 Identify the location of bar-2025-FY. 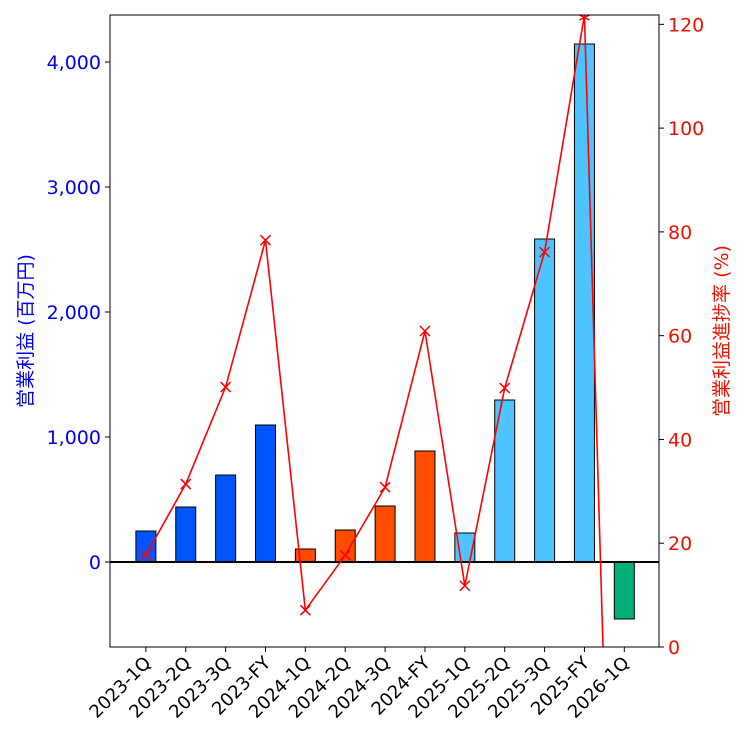
(584, 303).